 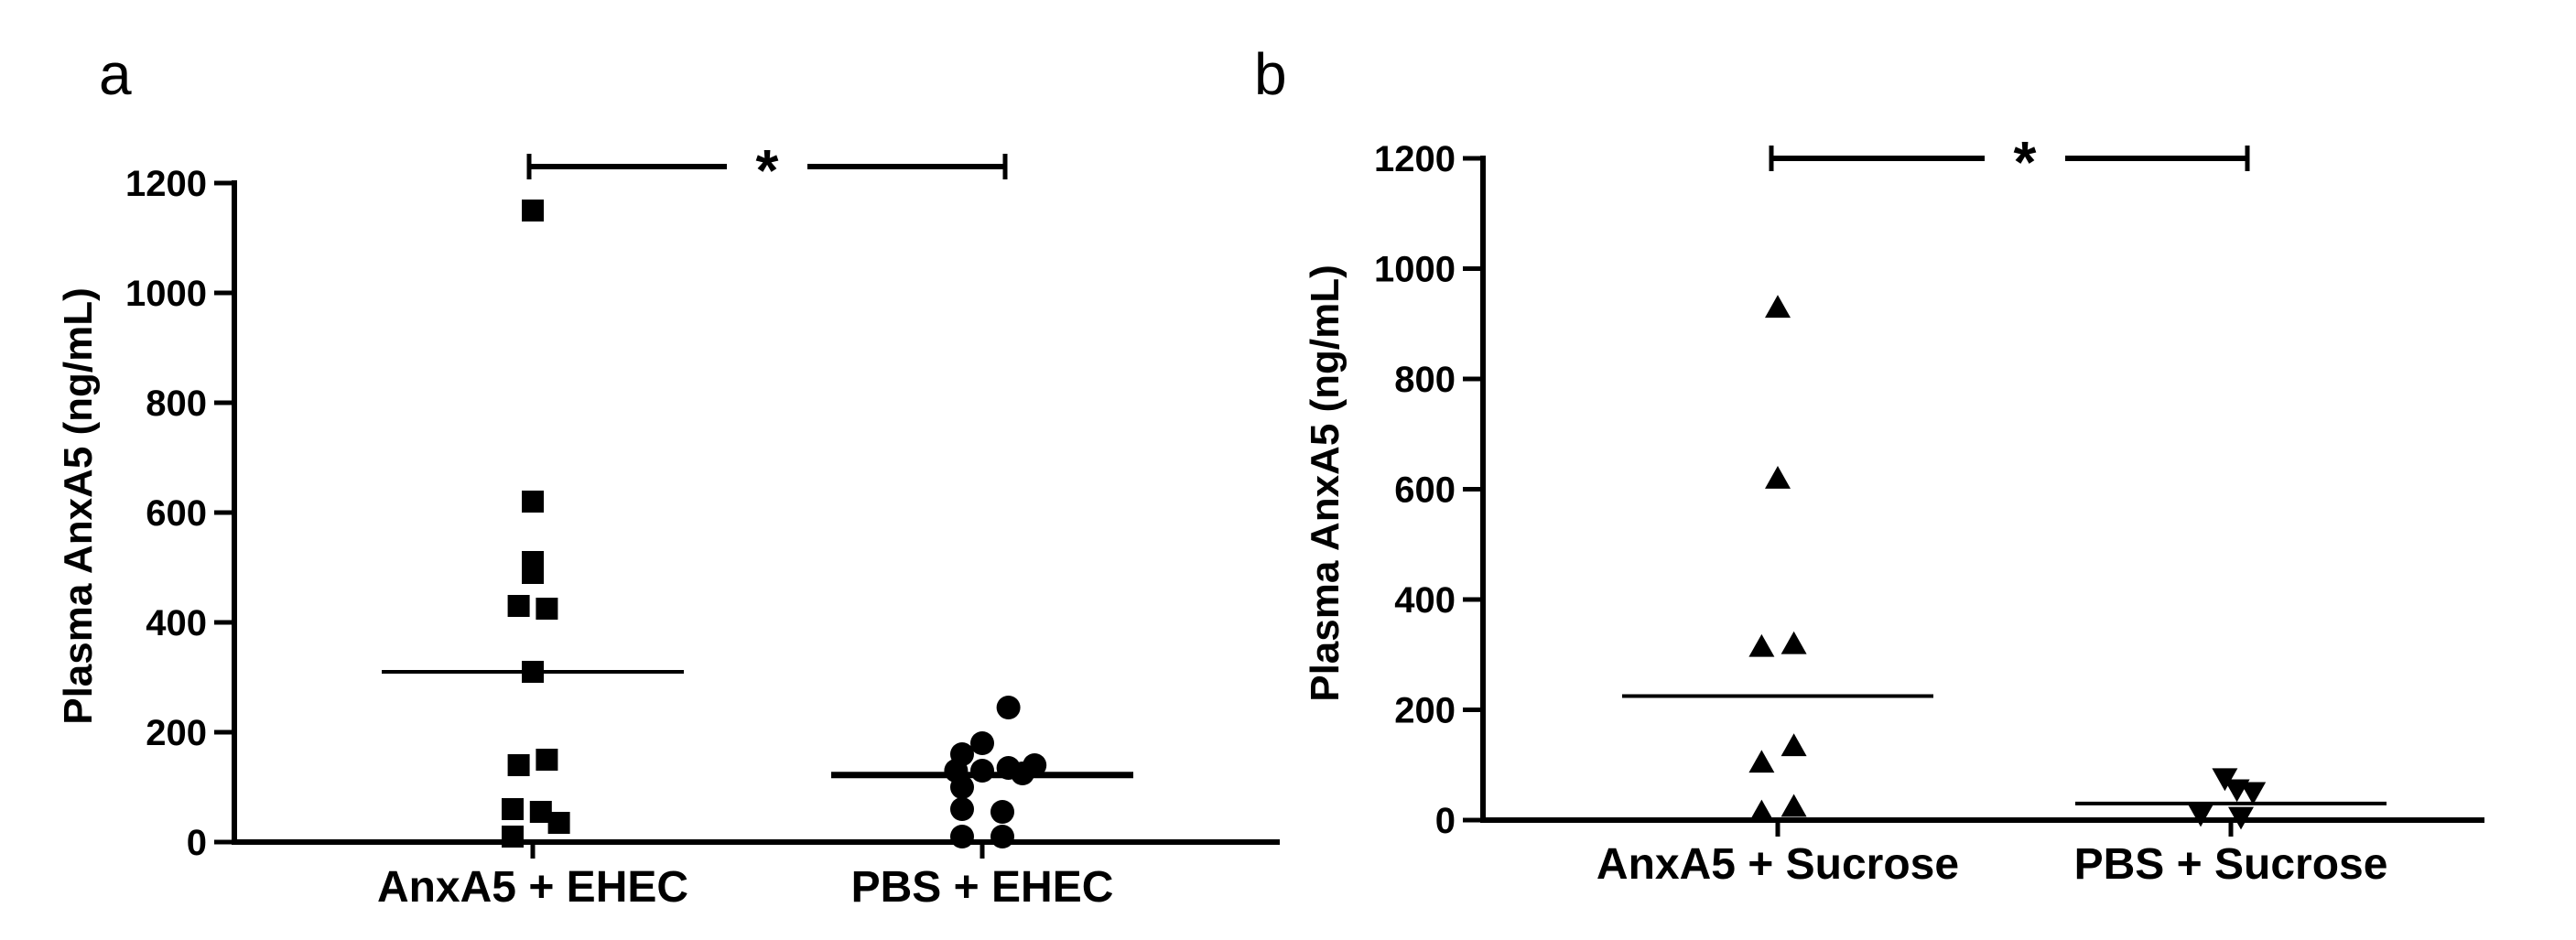 What do you see at coordinates (1271, 74) in the screenshot?
I see `panel-b-letter: b` at bounding box center [1271, 74].